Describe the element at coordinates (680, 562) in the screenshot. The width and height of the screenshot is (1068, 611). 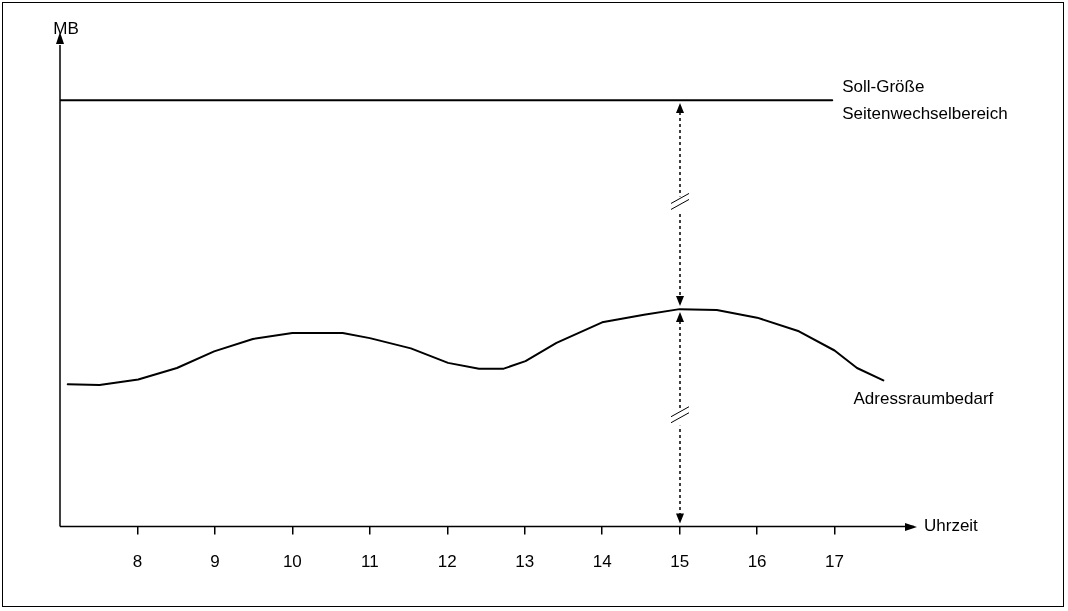
I see `x-tick-label: 15` at that location.